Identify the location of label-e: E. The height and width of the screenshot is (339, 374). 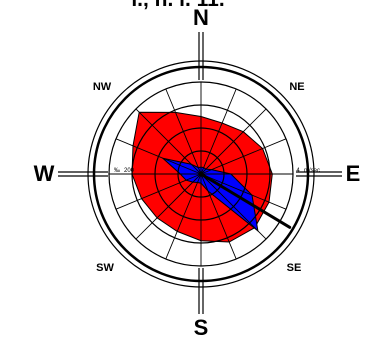
(353, 173).